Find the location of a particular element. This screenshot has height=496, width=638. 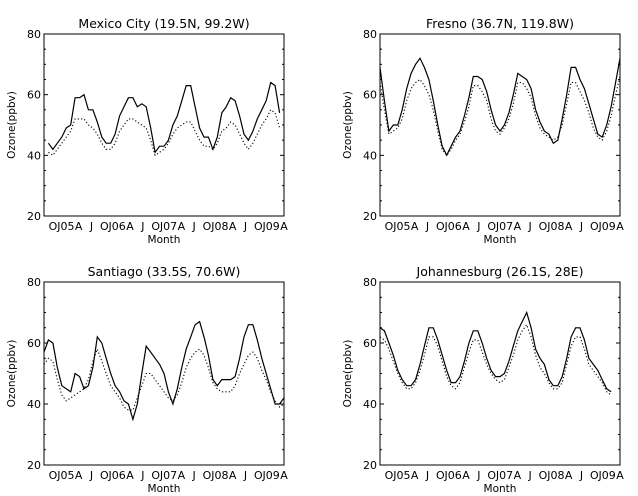

panel-title: Santiago (33.5S, 70.6W) is located at coordinates (164, 271).